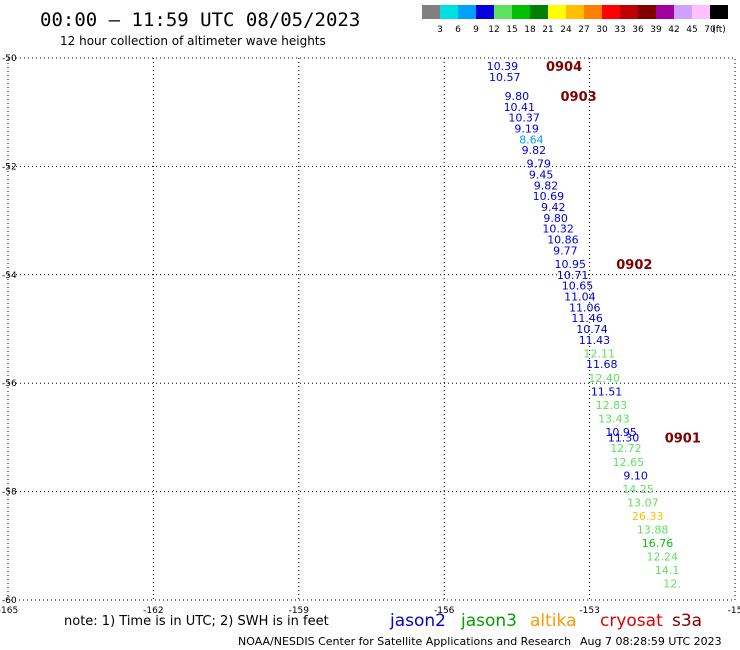 The height and width of the screenshot is (650, 740). What do you see at coordinates (200, 20) in the screenshot?
I see `chart-title: 00:00 — 11:59 UTC 08/05/2023` at bounding box center [200, 20].